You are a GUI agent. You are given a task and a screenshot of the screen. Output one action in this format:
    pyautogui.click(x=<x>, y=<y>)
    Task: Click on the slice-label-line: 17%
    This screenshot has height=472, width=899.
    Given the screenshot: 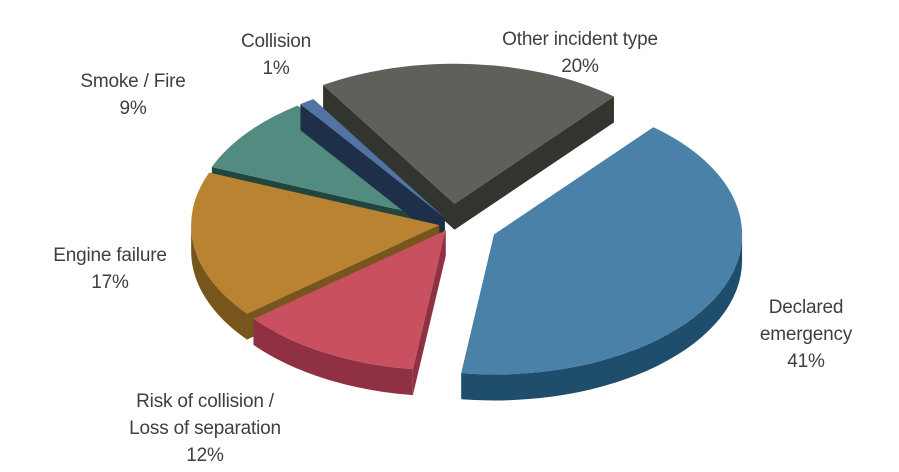 What is the action you would take?
    pyautogui.click(x=110, y=282)
    